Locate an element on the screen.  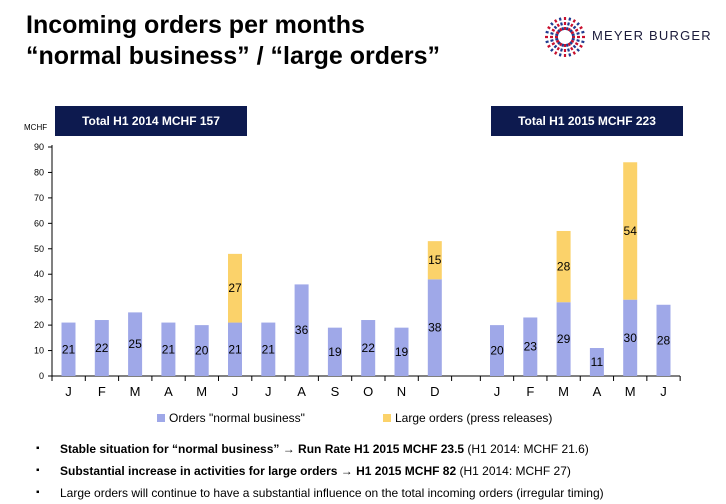
data-label-normal: 30 is located at coordinates (631, 338).